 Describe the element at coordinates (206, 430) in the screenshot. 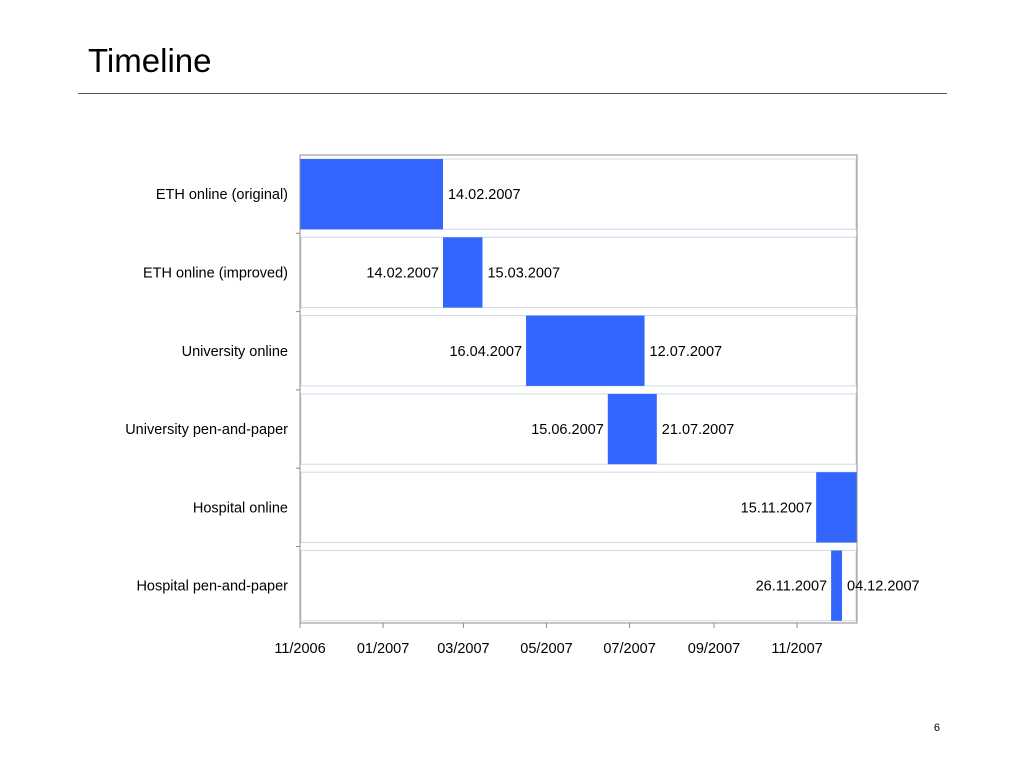

I see `category-label: University pen-and-paper` at that location.